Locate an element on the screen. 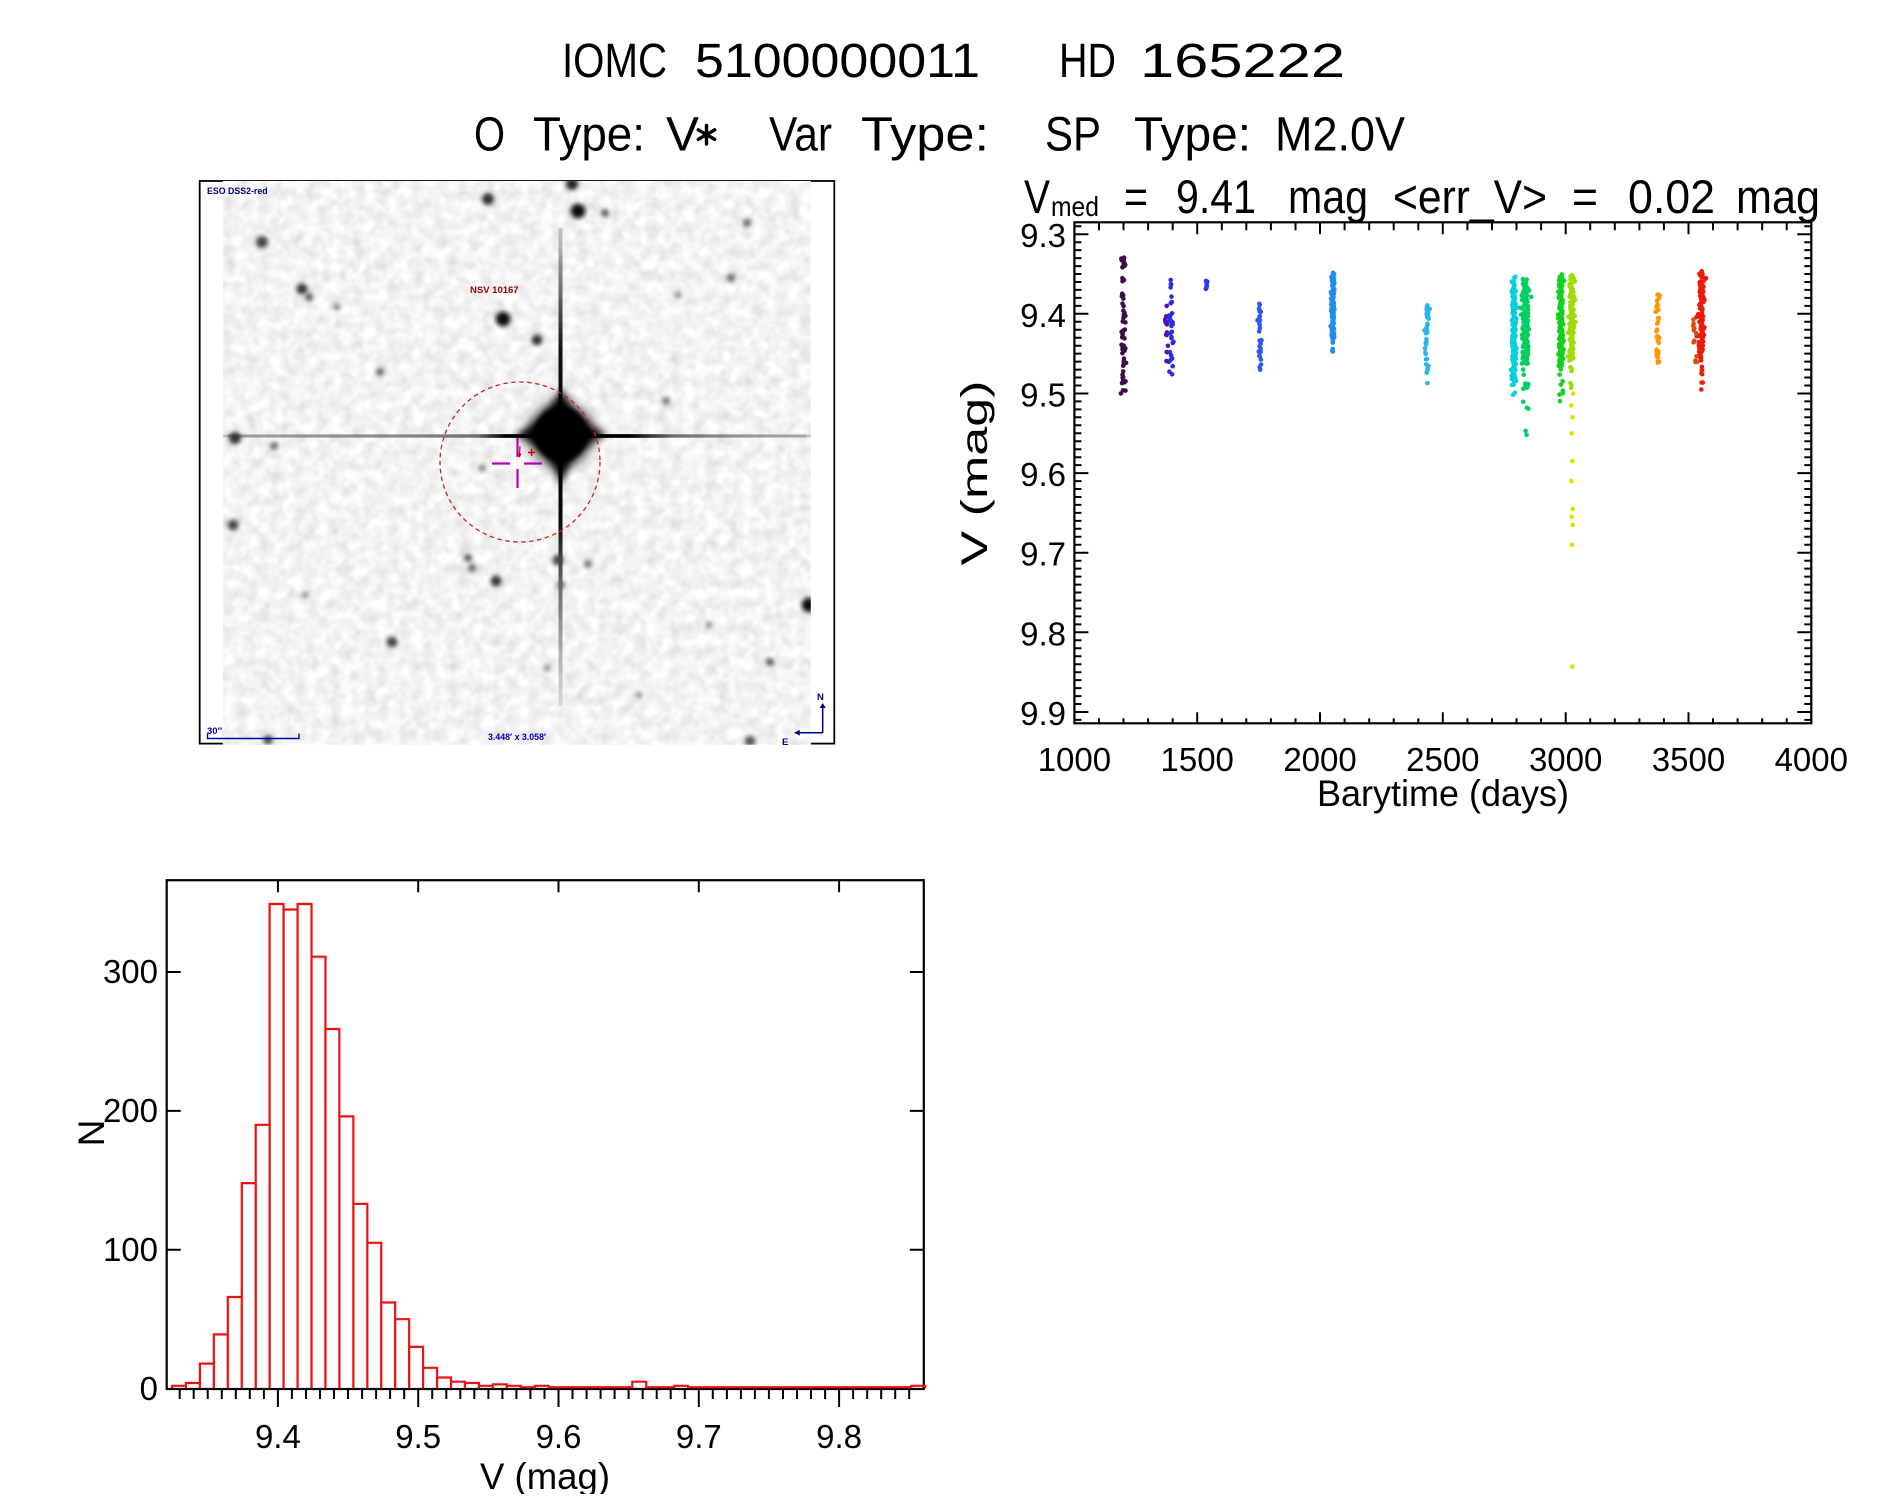  svg-text: 1500 is located at coordinates (1197, 759).